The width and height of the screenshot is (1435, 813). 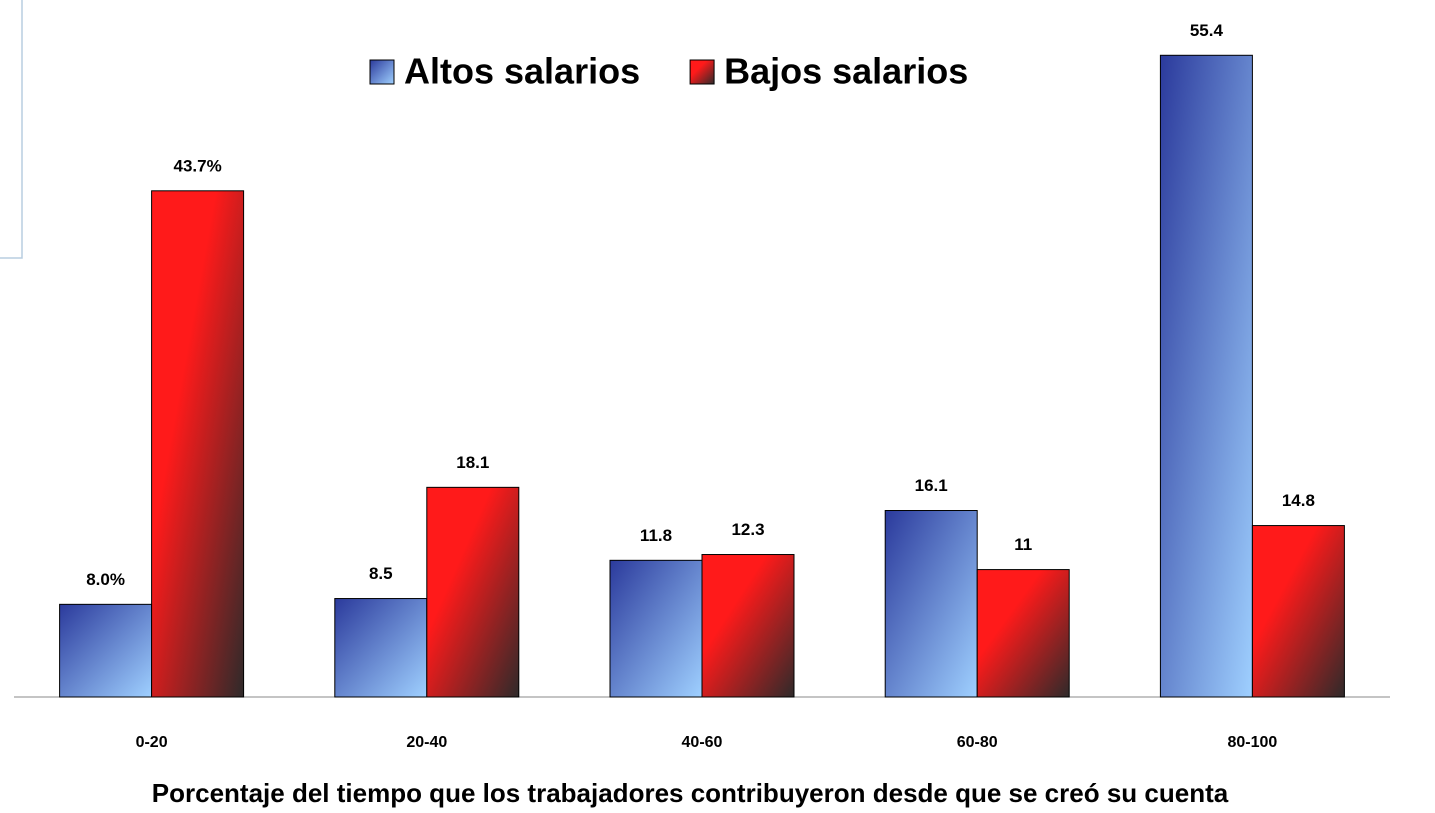 I want to click on value-label: 8.0%, so click(x=105, y=579).